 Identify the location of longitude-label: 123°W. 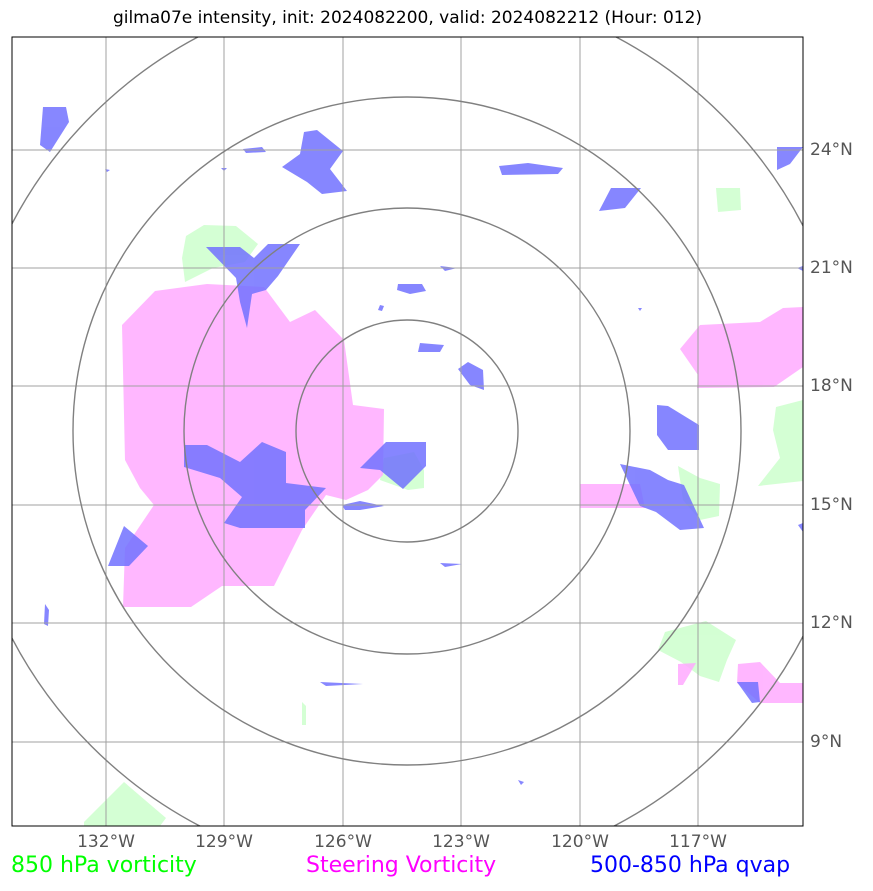
(461, 842).